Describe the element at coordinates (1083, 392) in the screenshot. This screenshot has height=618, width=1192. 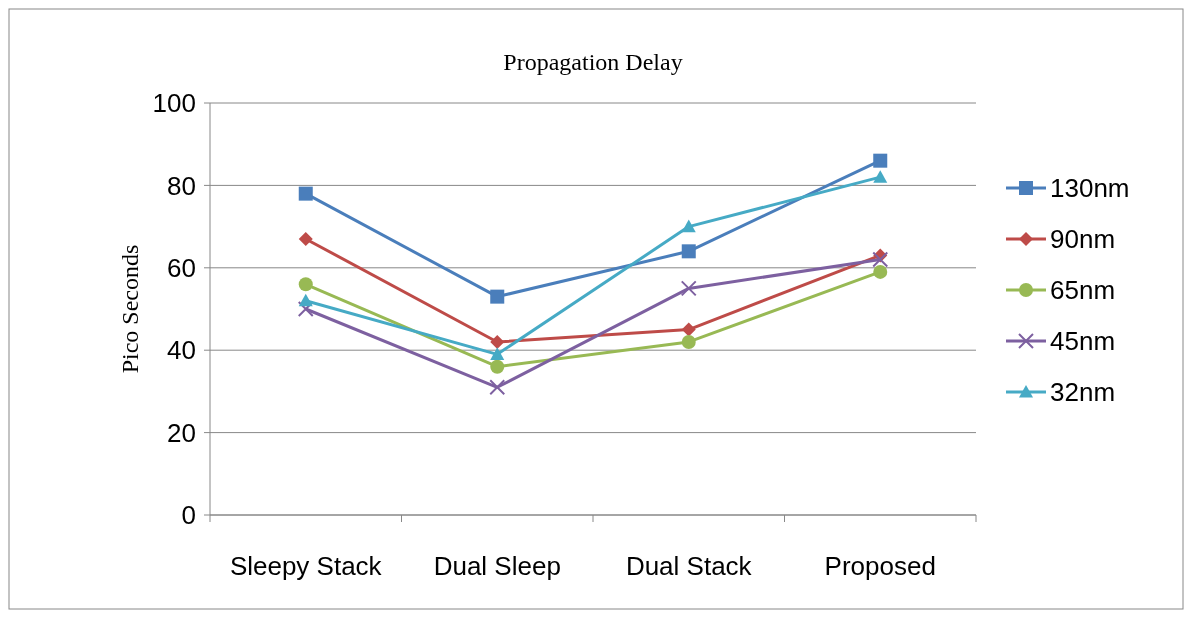
I see `legend-label: 32nm` at that location.